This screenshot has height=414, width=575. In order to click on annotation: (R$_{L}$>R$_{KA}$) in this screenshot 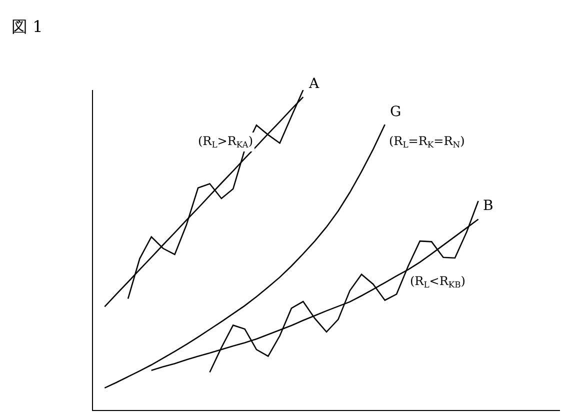, I will do `click(226, 142)`.